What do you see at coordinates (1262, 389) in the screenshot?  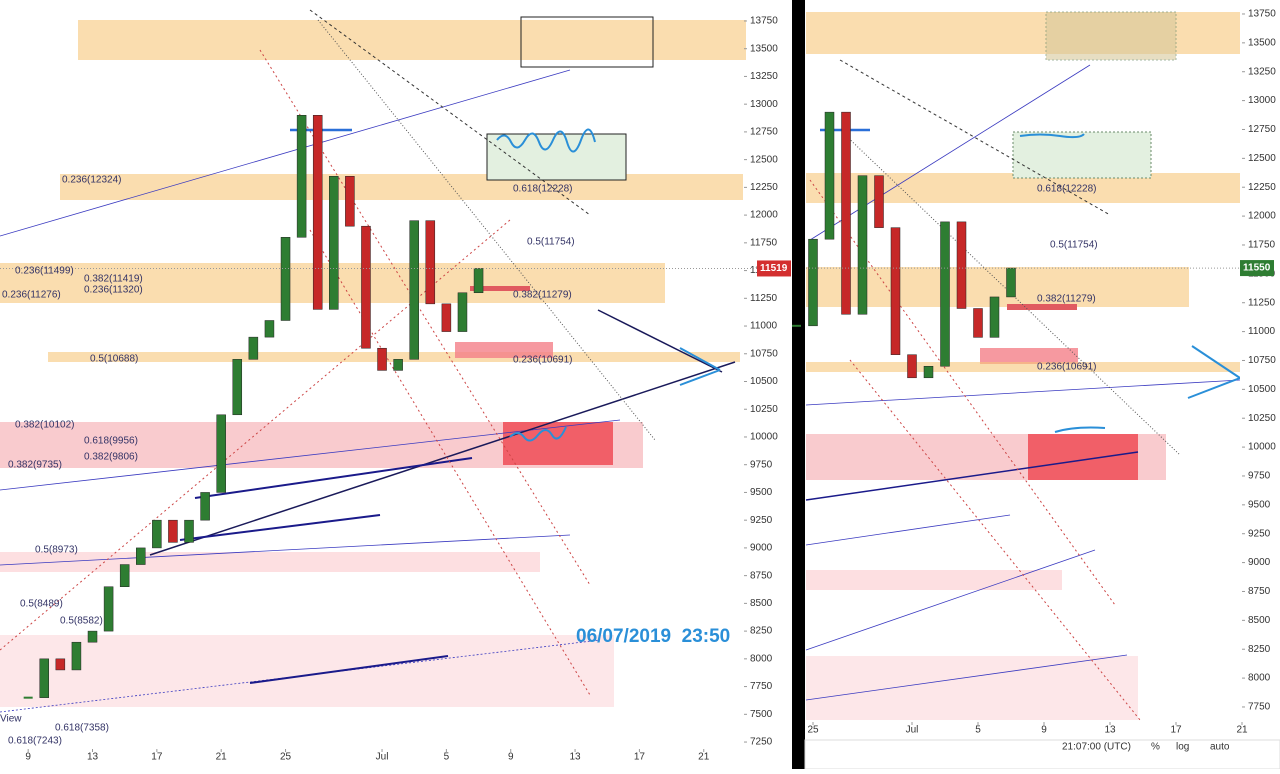 I see `y-tick-label: 10500` at bounding box center [1262, 389].